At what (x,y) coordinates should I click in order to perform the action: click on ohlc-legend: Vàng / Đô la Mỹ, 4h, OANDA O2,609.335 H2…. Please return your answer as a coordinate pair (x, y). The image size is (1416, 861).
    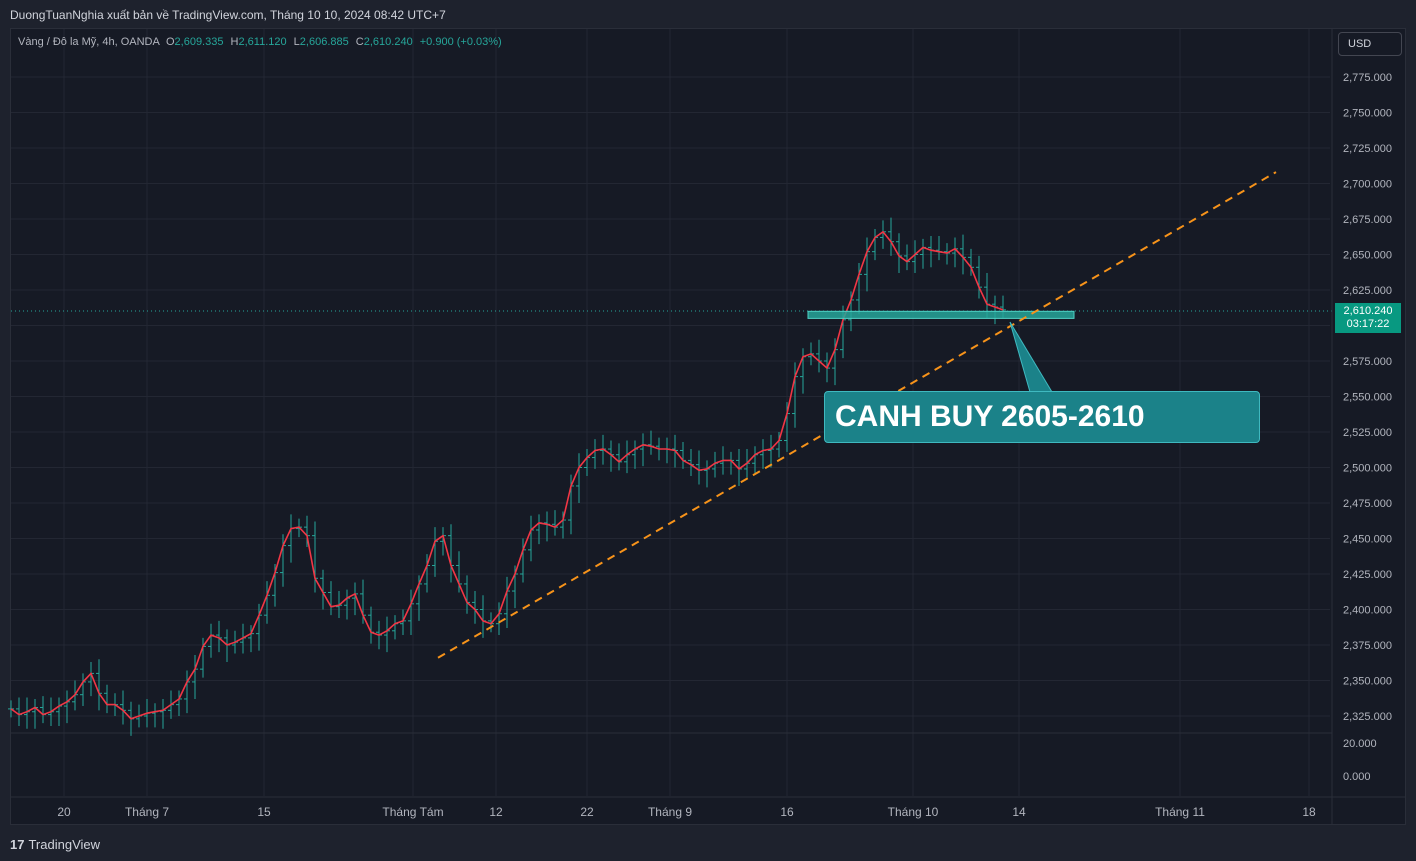
    Looking at the image, I should click on (262, 42).